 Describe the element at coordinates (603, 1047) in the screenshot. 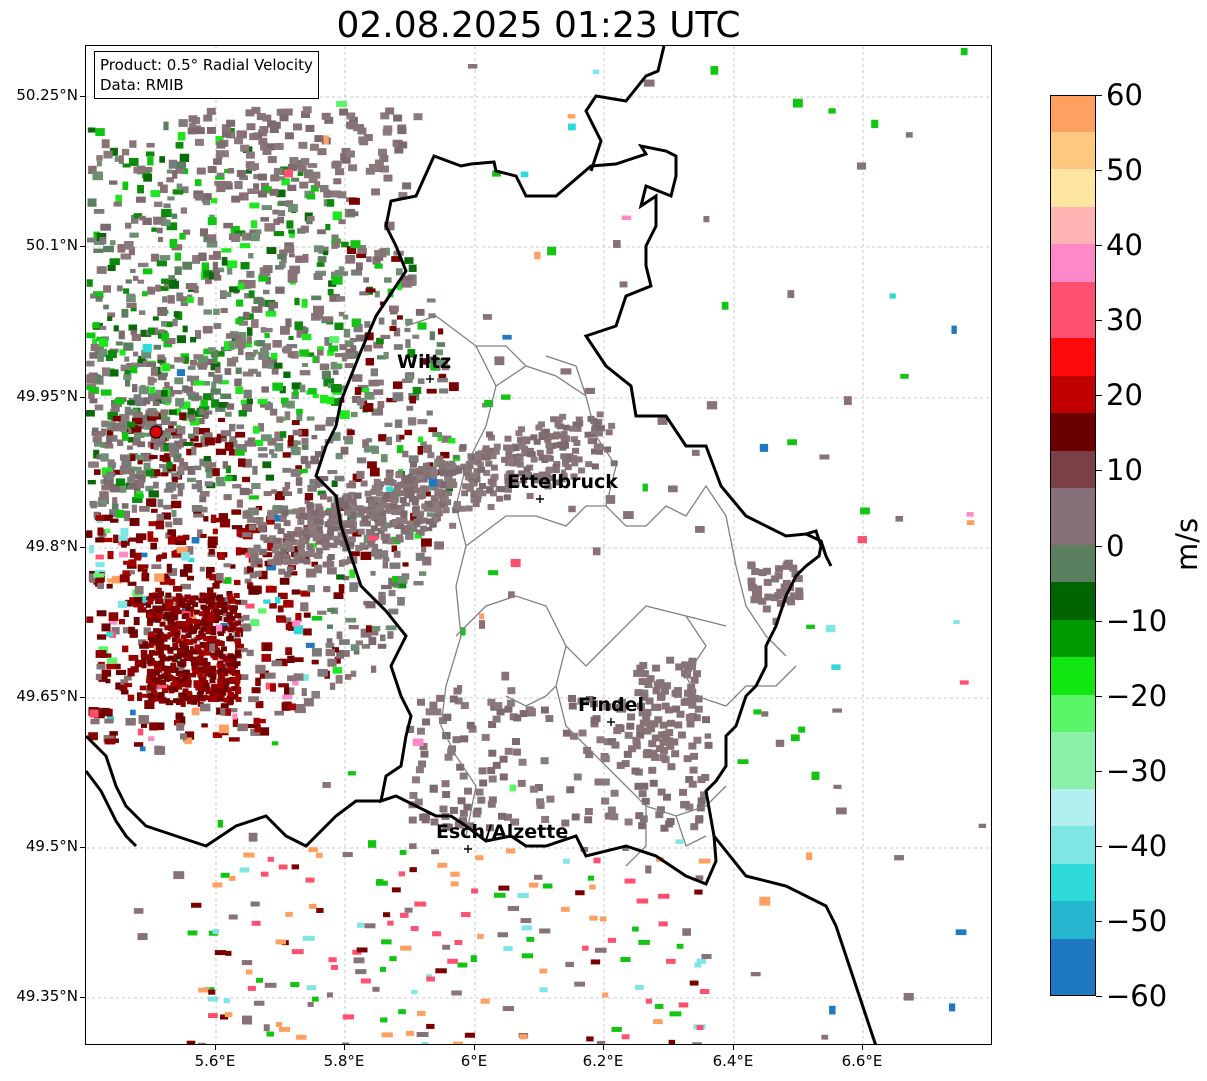

I see `lon-tick` at that location.